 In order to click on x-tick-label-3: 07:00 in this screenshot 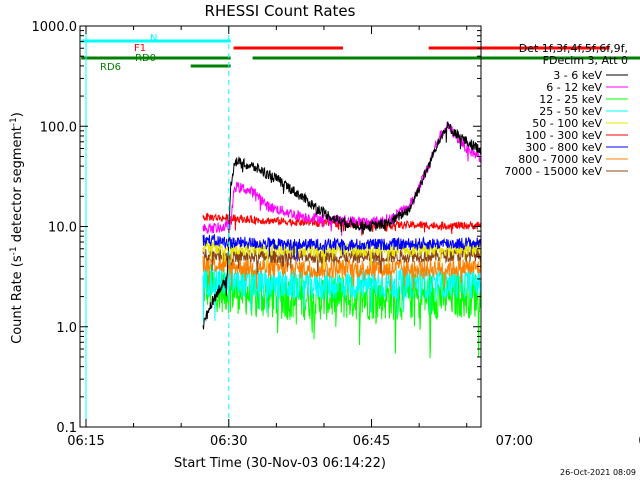, I will do `click(514, 441)`.